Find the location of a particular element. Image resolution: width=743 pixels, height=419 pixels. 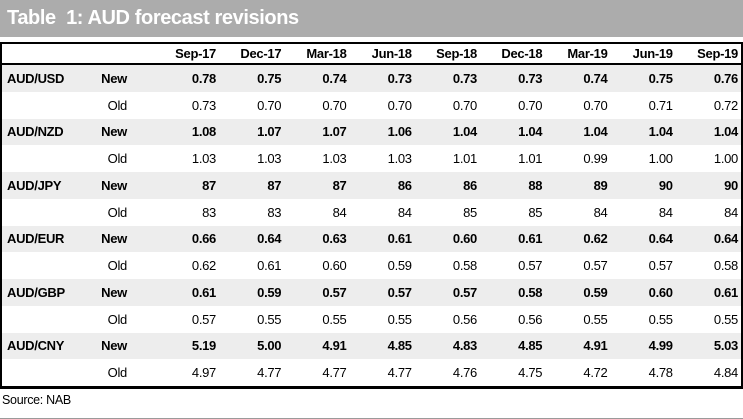

value-cell: 0.75 is located at coordinates (660, 78).